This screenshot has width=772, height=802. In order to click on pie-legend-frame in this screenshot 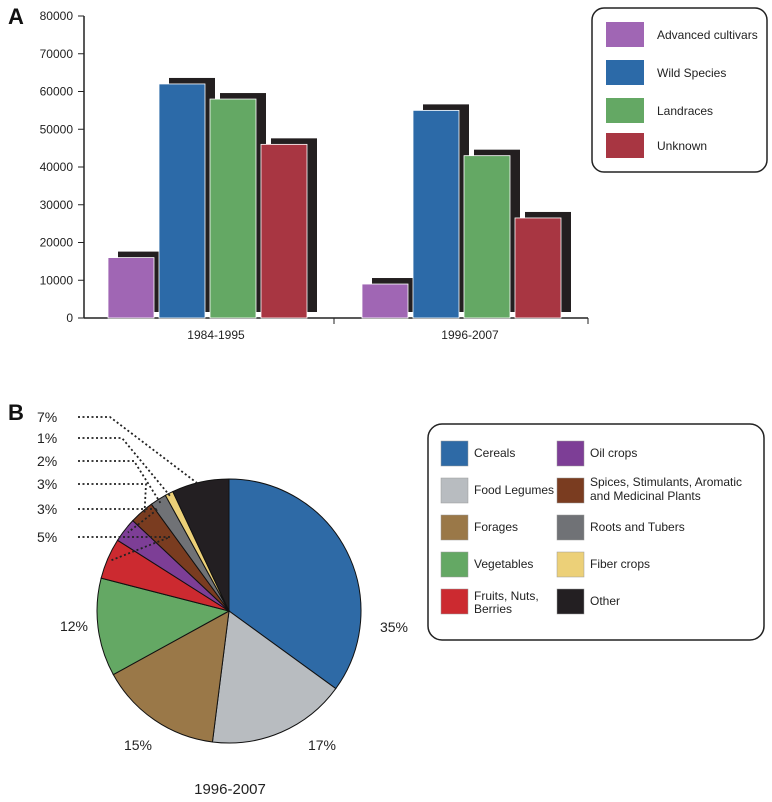, I will do `click(596, 532)`.